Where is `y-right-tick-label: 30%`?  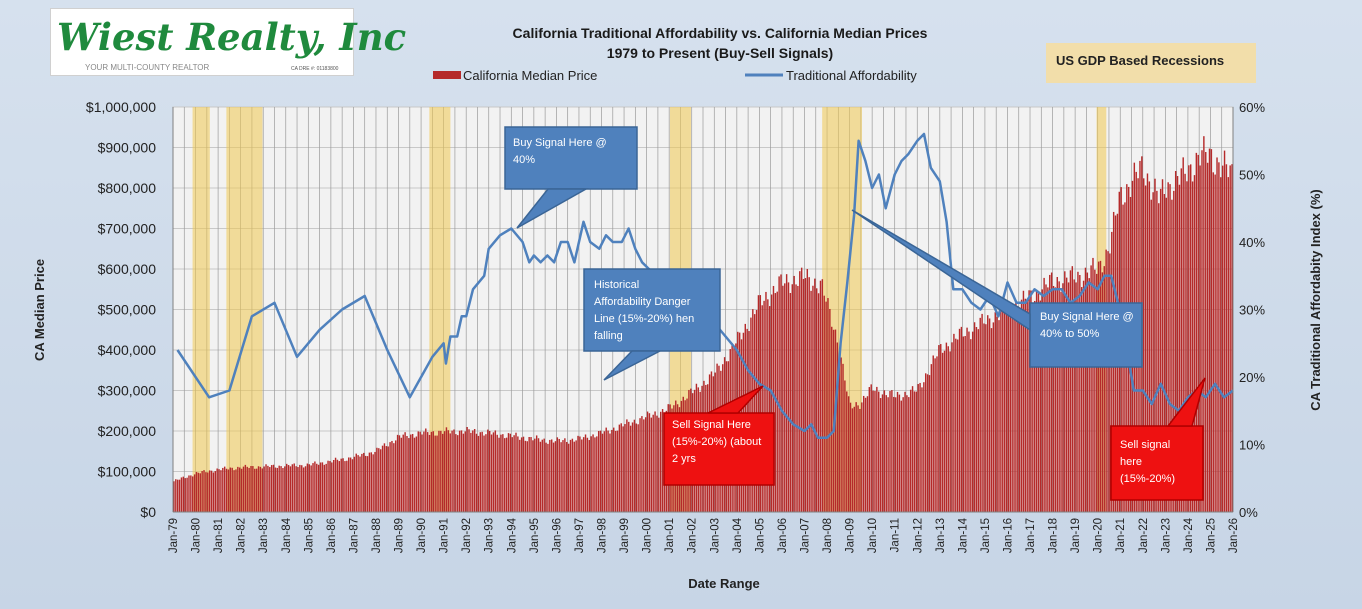
y-right-tick-label: 30% is located at coordinates (1252, 310).